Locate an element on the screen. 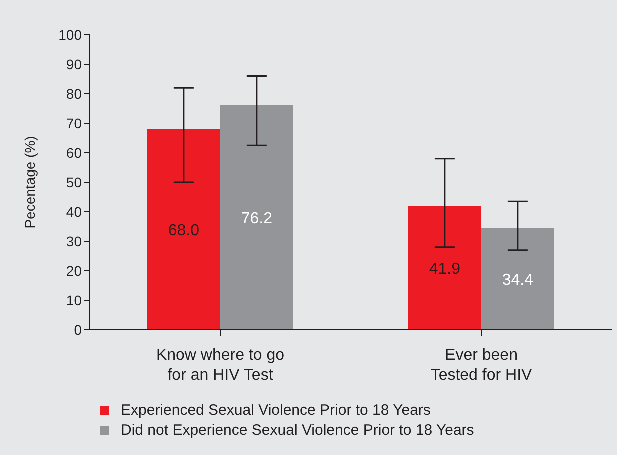 This screenshot has height=455, width=617. y-tick-label: 70 is located at coordinates (74, 123).